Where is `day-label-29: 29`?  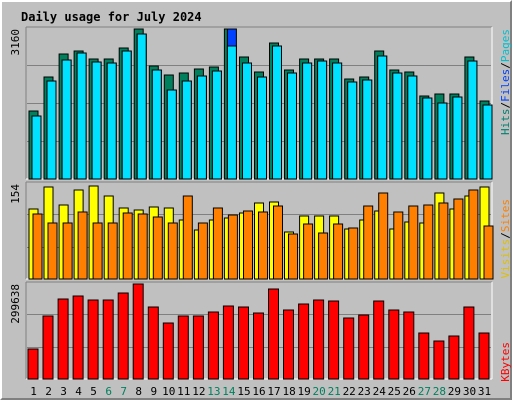 day-label-29: 29 is located at coordinates (454, 391).